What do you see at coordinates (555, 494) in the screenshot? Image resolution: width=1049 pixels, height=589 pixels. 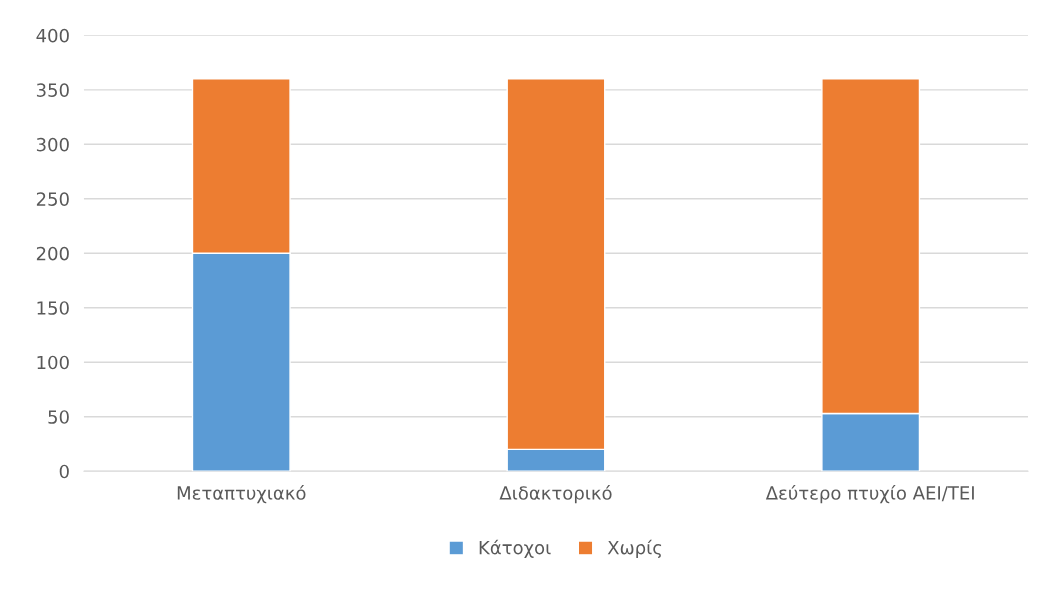 I see `x-tick-label: Διδακτορικό` at bounding box center [555, 494].